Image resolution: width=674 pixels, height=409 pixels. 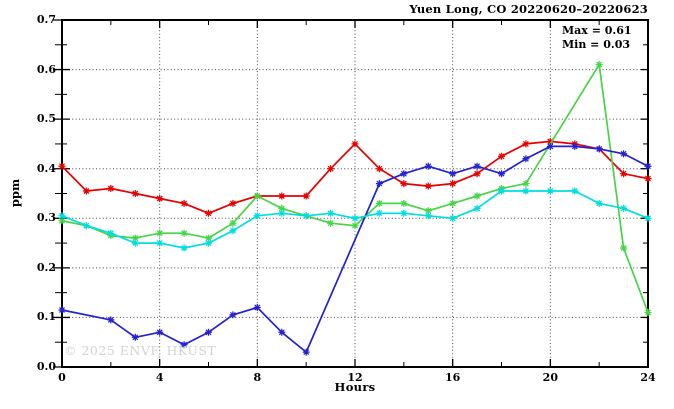 What do you see at coordinates (648, 377) in the screenshot?
I see `x-tick-label: 24` at bounding box center [648, 377].